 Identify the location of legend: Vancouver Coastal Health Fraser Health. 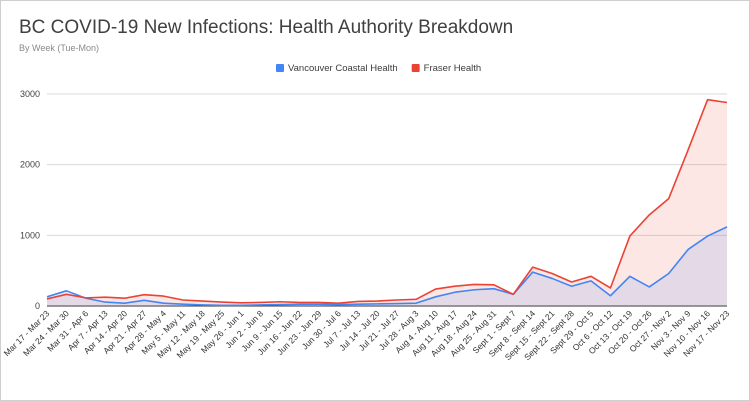
(378, 68).